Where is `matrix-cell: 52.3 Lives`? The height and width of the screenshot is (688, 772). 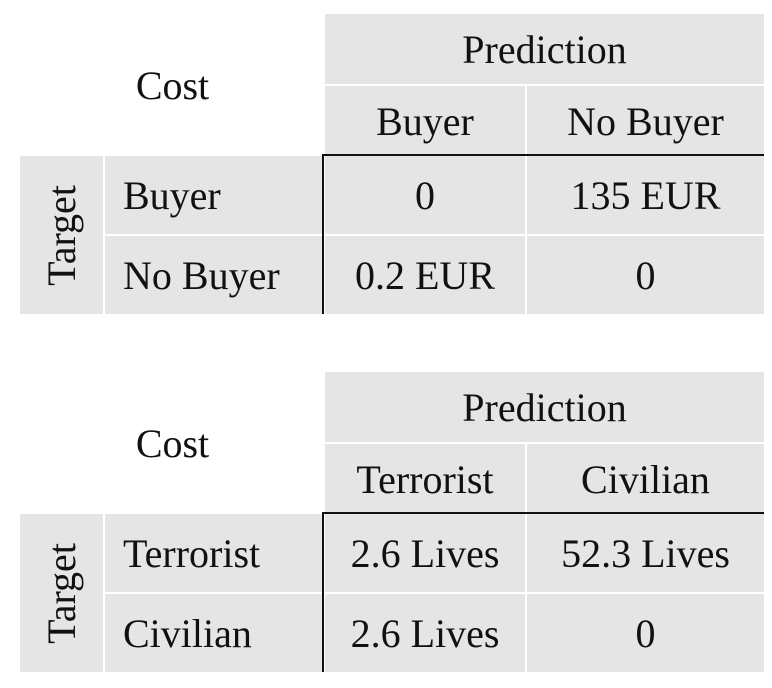 matrix-cell: 52.3 Lives is located at coordinates (645, 553).